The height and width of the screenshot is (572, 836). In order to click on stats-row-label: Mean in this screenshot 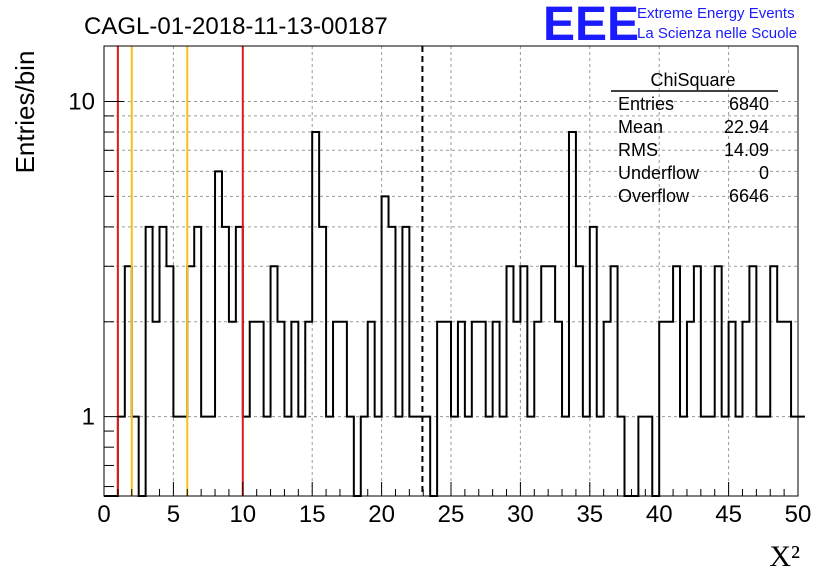, I will do `click(640, 127)`.